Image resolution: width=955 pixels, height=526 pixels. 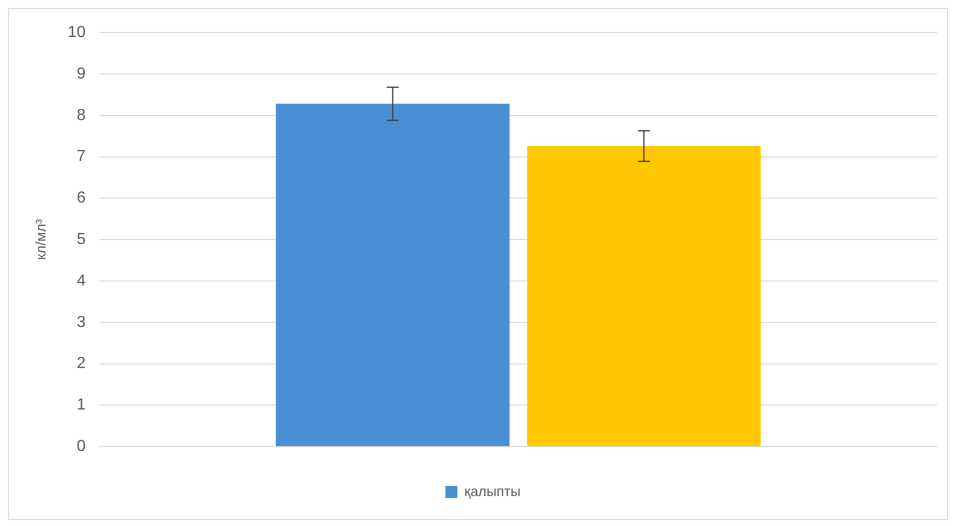 I want to click on y-tick-label: 10, so click(x=77, y=33).